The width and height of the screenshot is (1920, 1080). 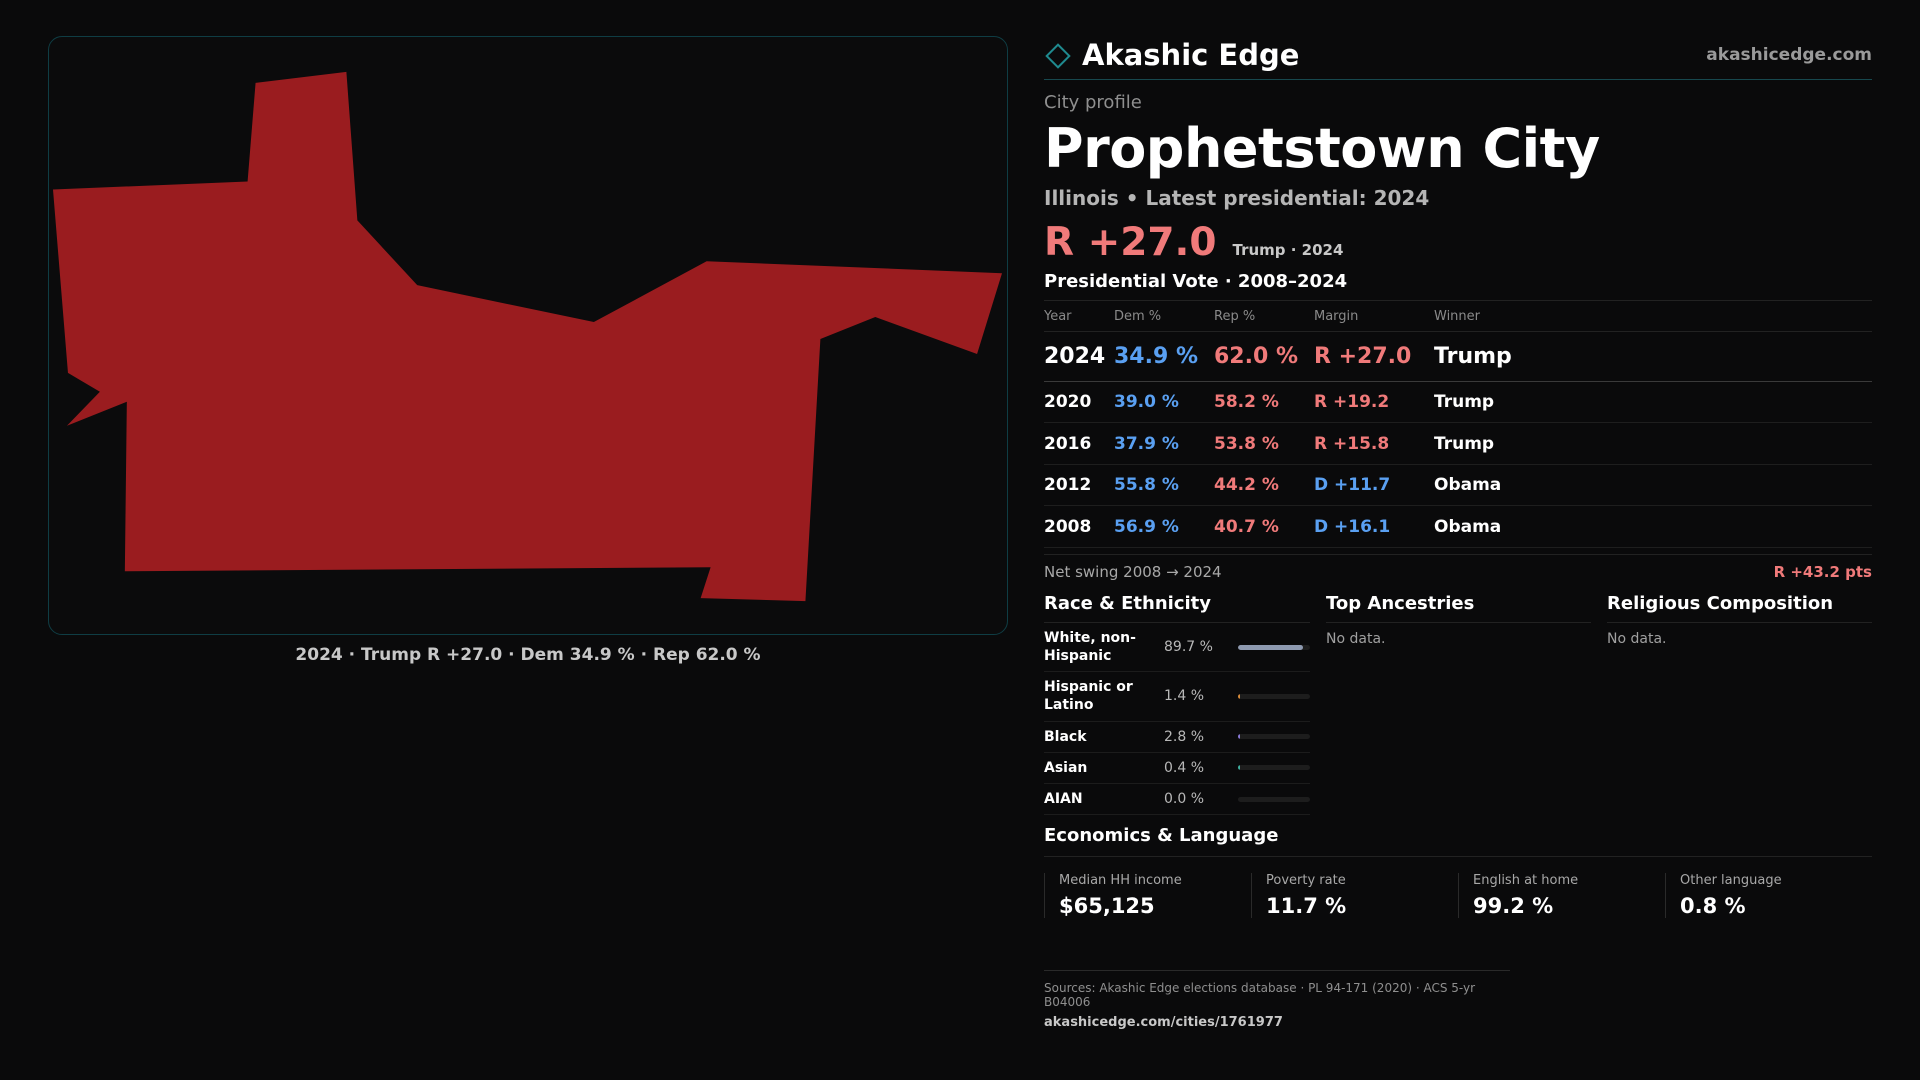 I want to click on econ-poverty-rate: Poverty rate 11.7 %, so click(x=1354, y=896).